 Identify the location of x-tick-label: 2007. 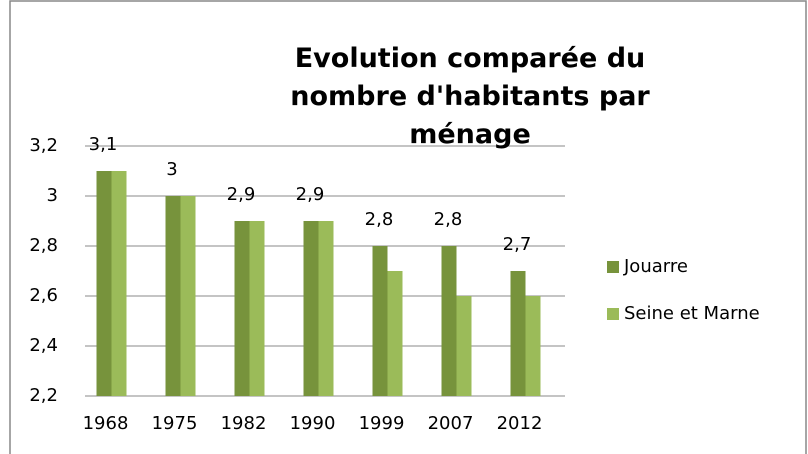
(451, 423).